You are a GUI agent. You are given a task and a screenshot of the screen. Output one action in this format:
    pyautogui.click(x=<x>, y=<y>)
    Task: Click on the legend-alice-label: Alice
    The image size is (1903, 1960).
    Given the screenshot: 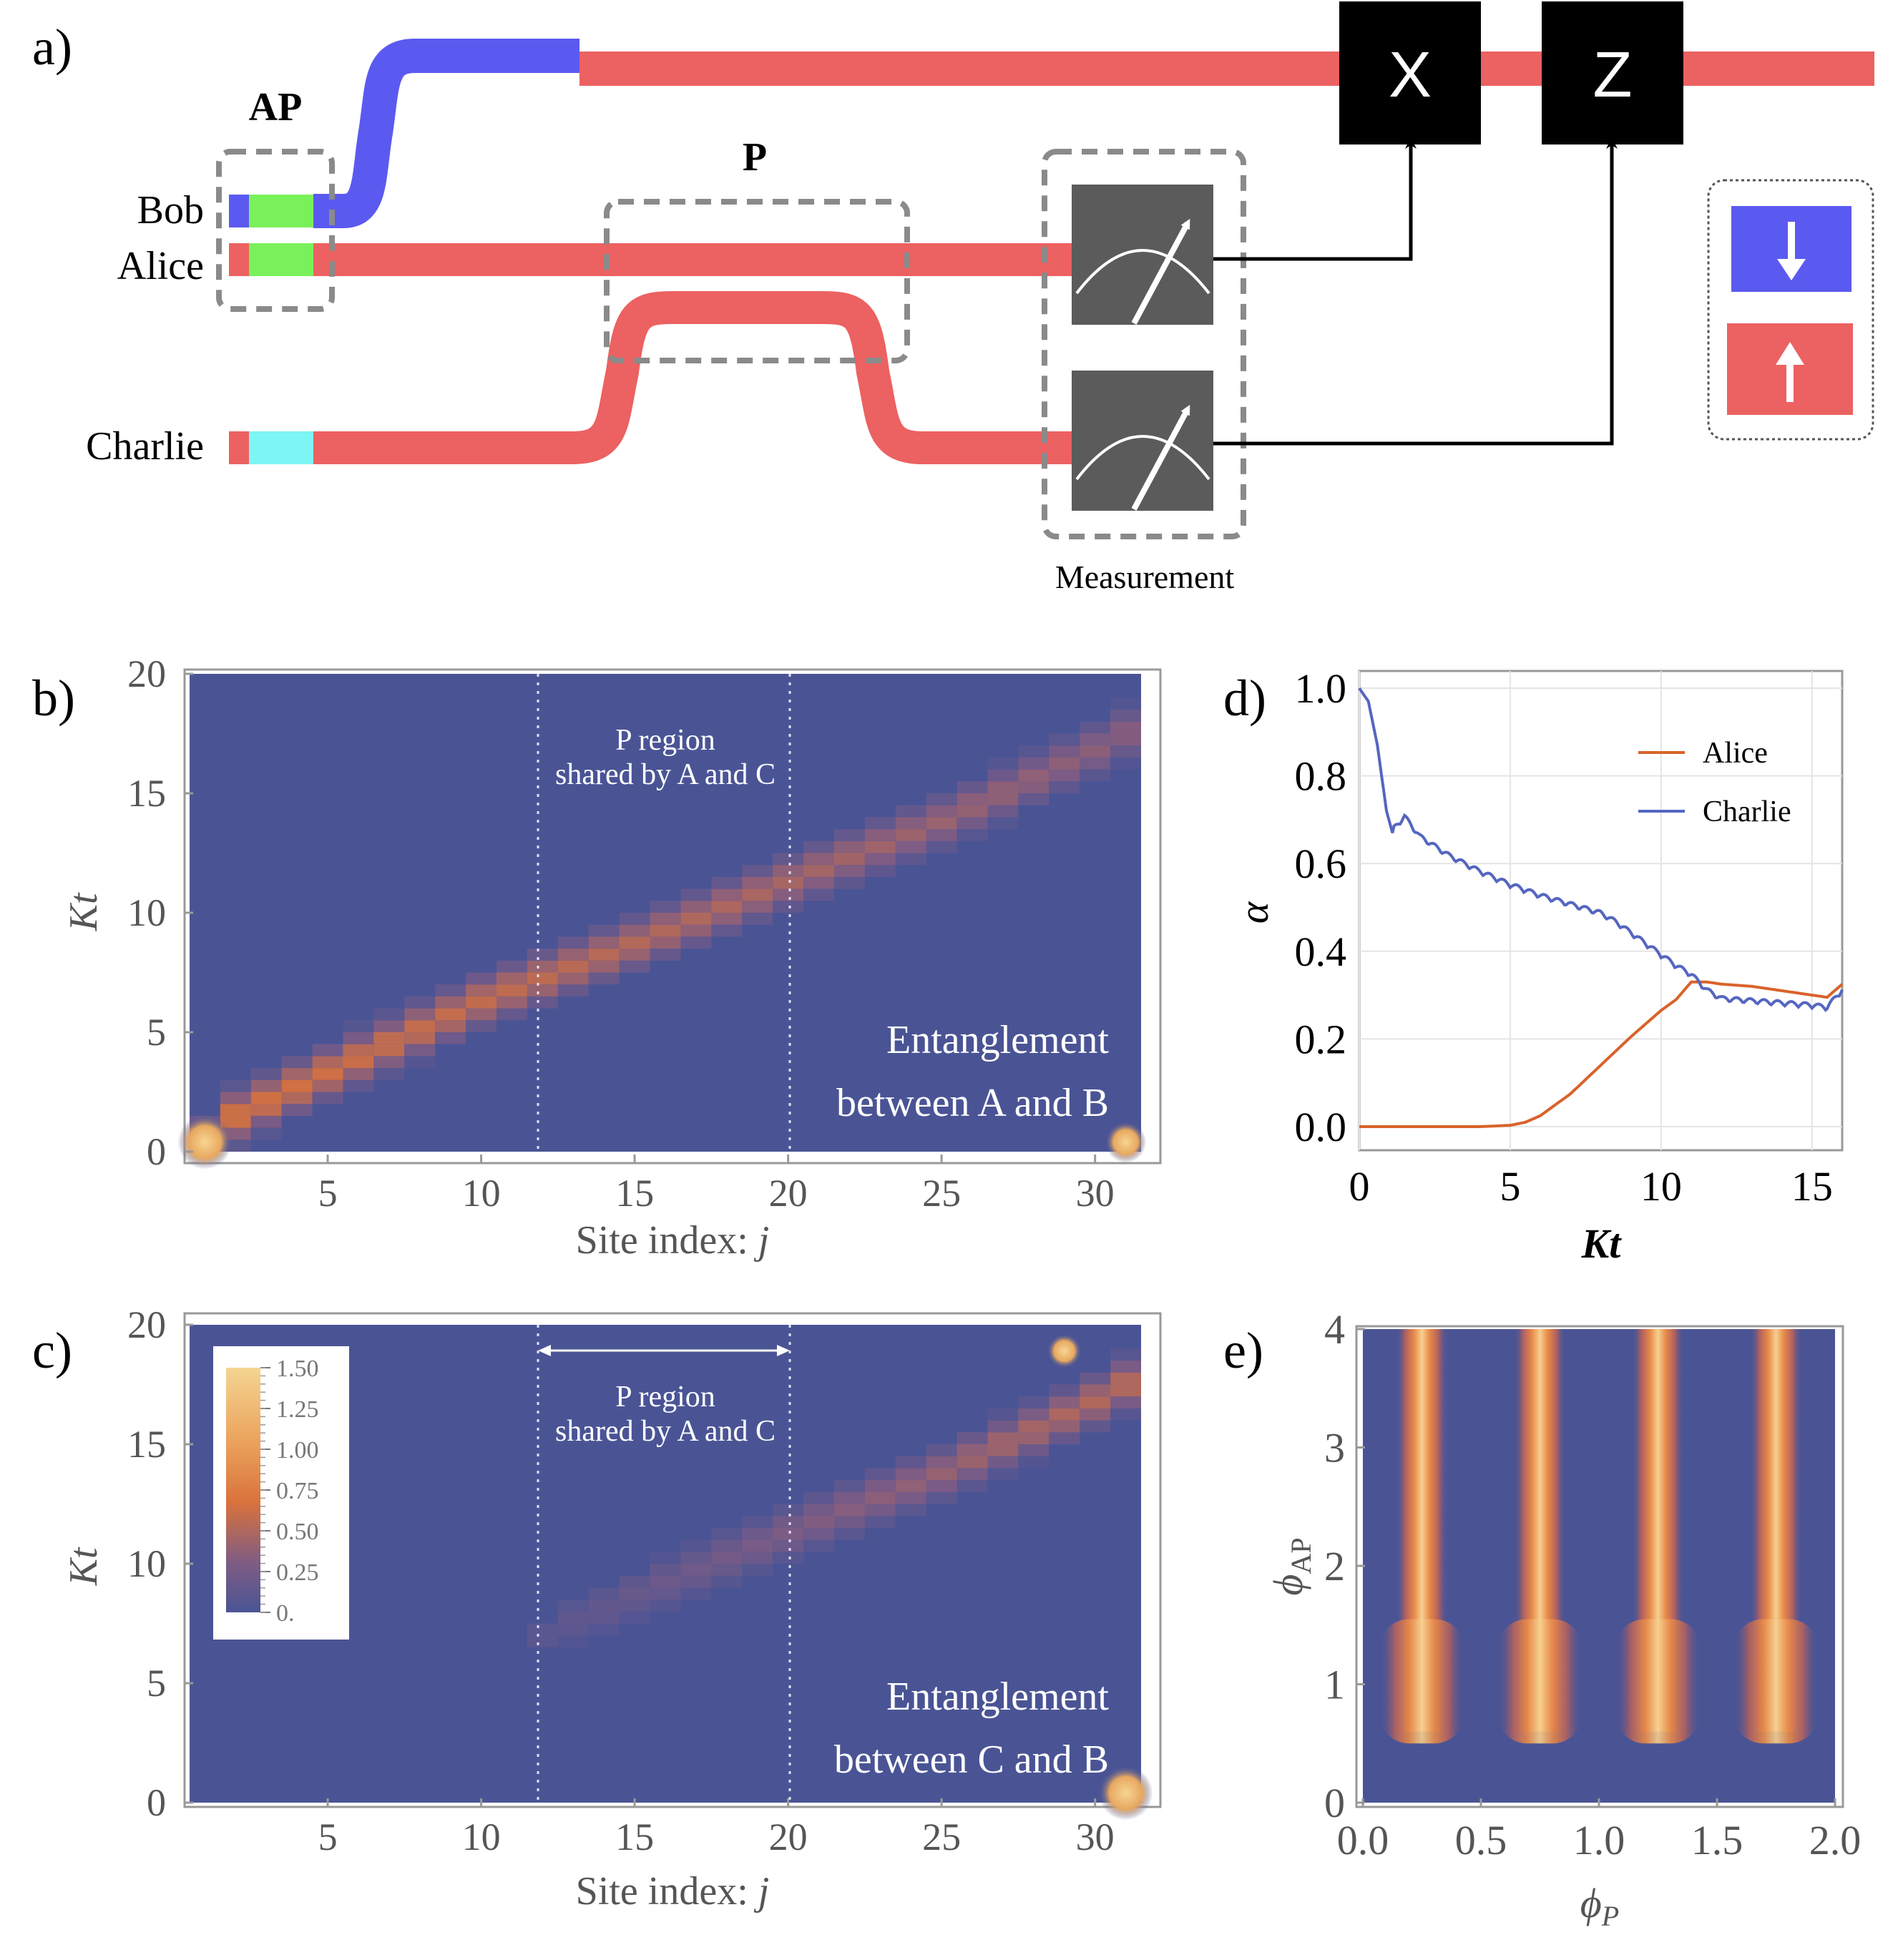 What is the action you would take?
    pyautogui.click(x=1735, y=754)
    